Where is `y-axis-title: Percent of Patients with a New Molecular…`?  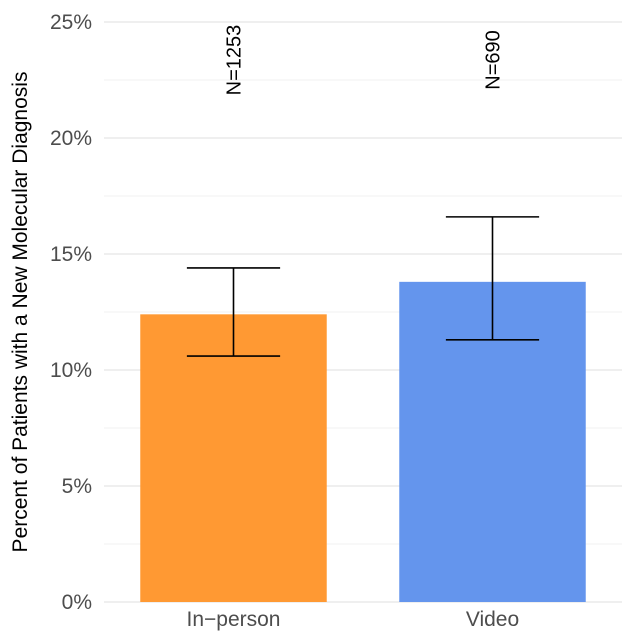
y-axis-title: Percent of Patients with a New Molecular… is located at coordinates (20, 312).